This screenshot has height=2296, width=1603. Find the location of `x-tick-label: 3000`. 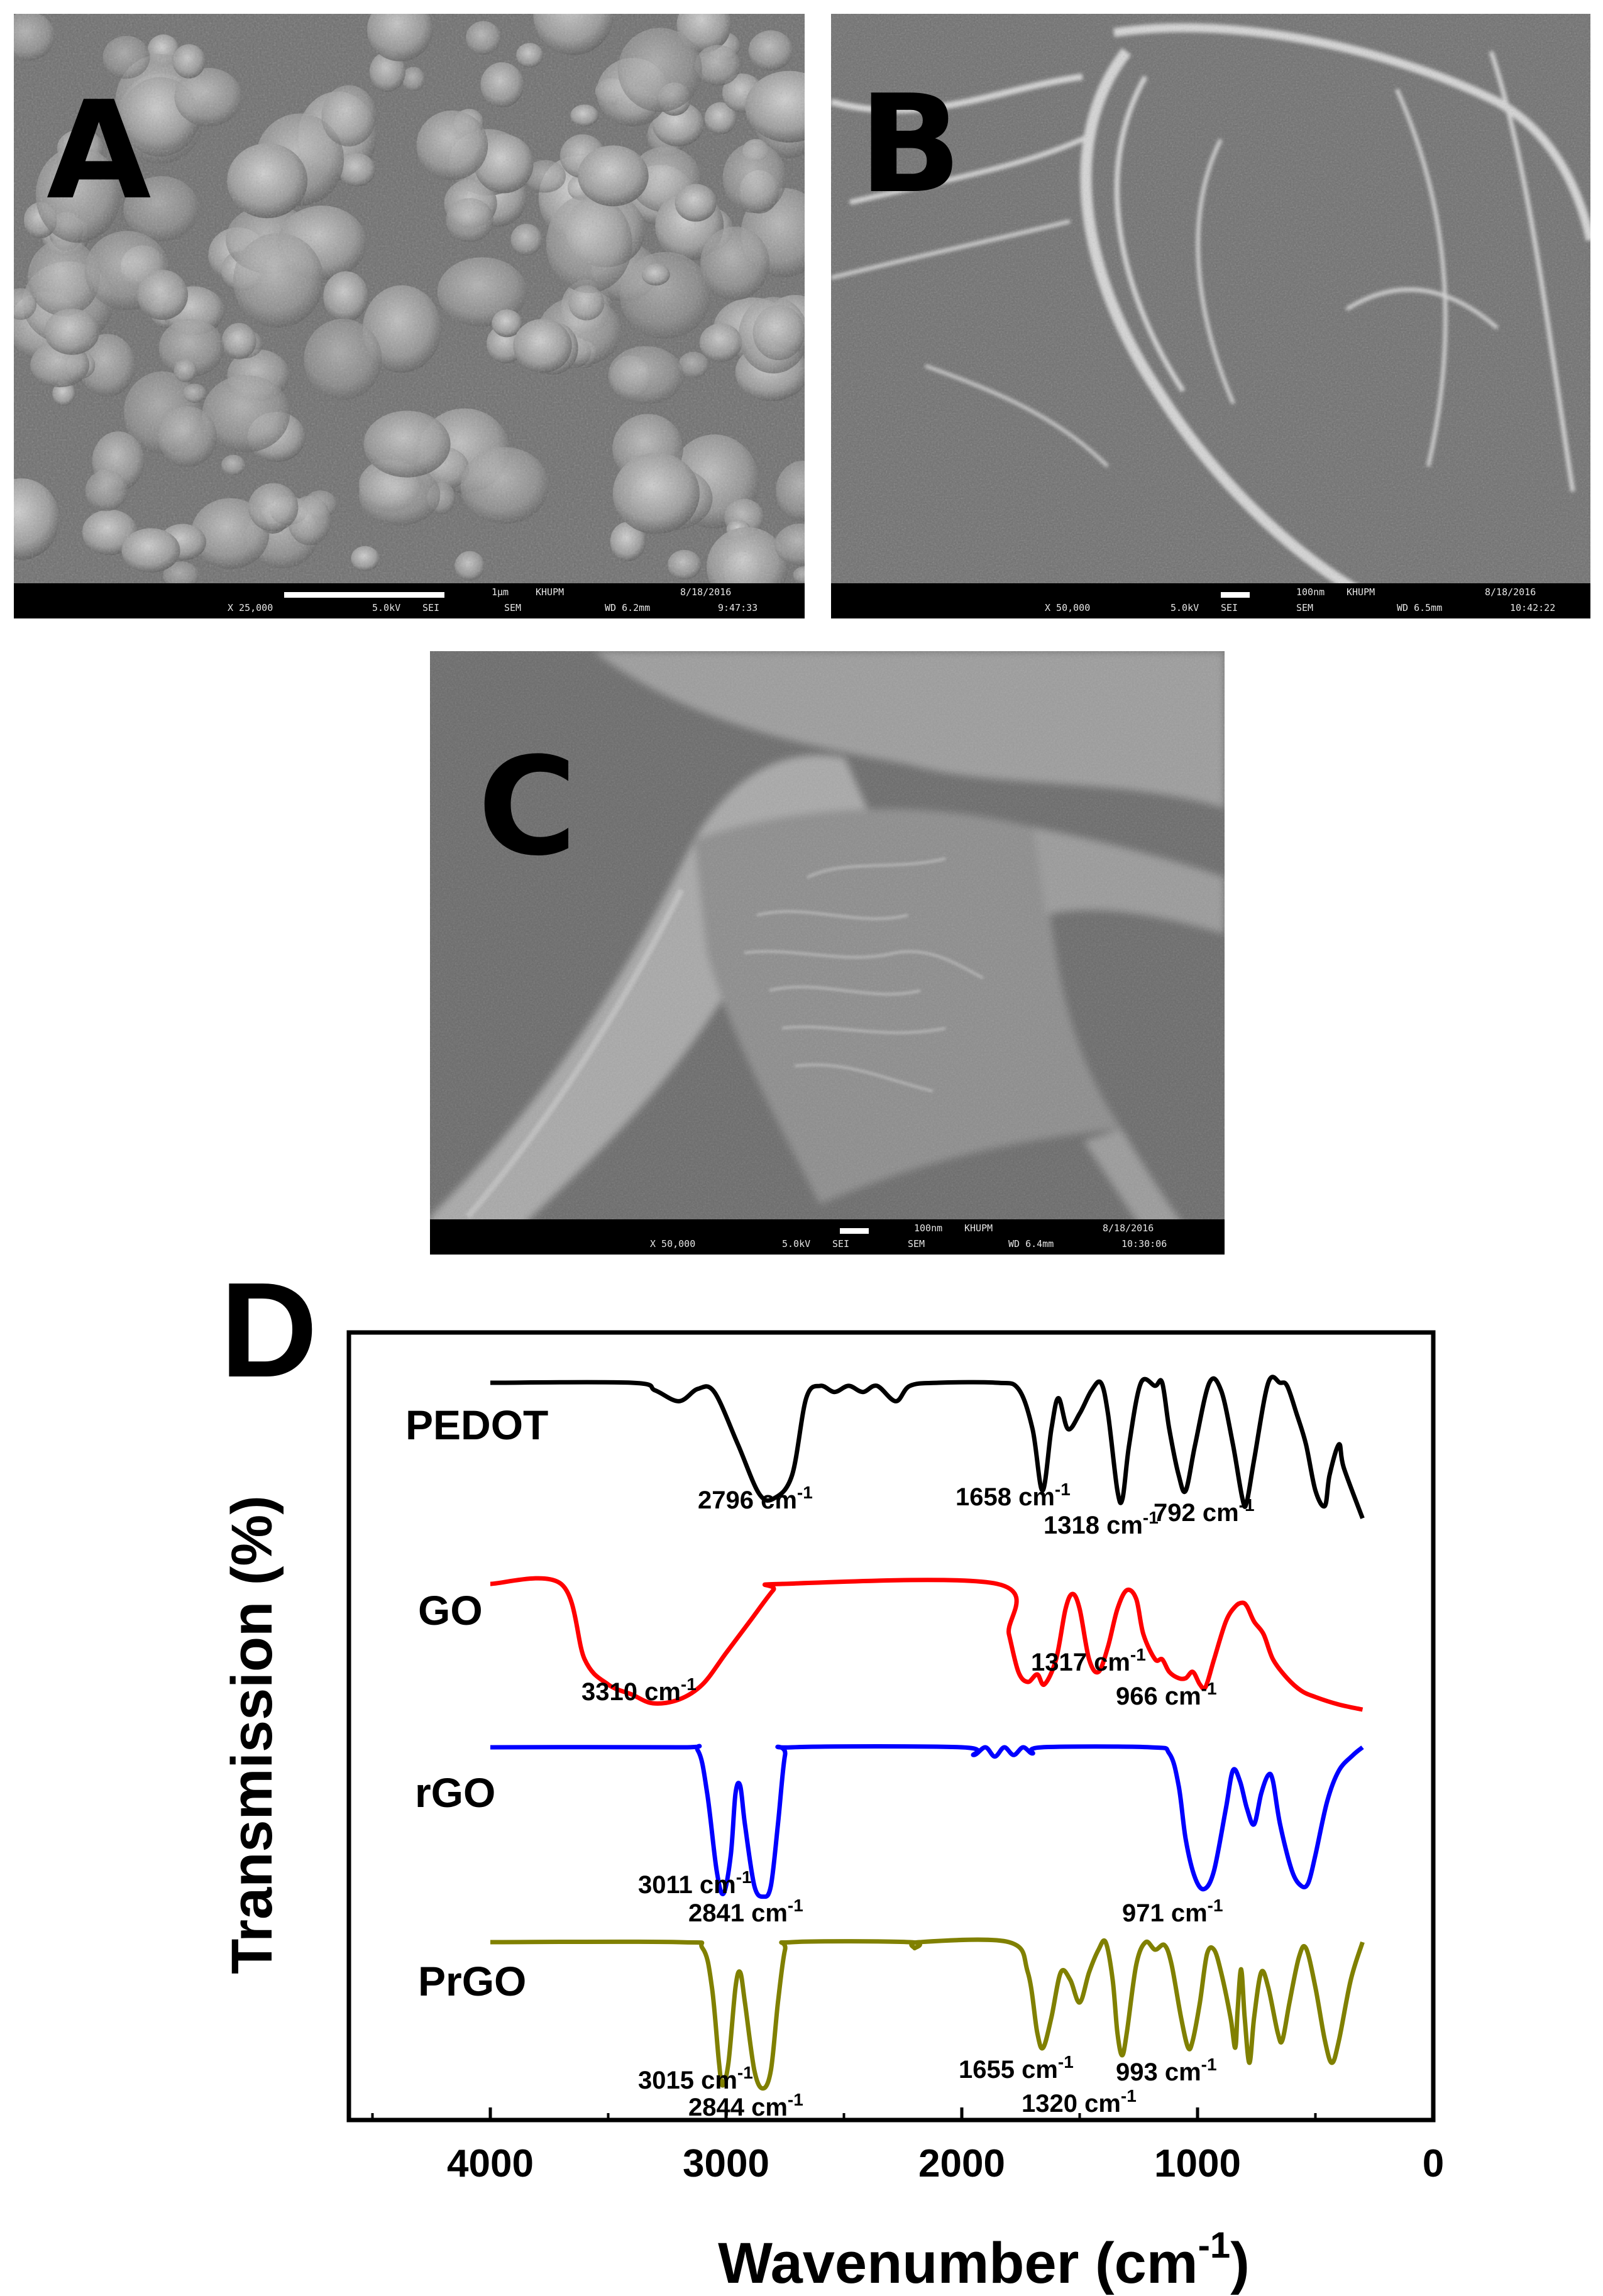

x-tick-label: 3000 is located at coordinates (726, 2163).